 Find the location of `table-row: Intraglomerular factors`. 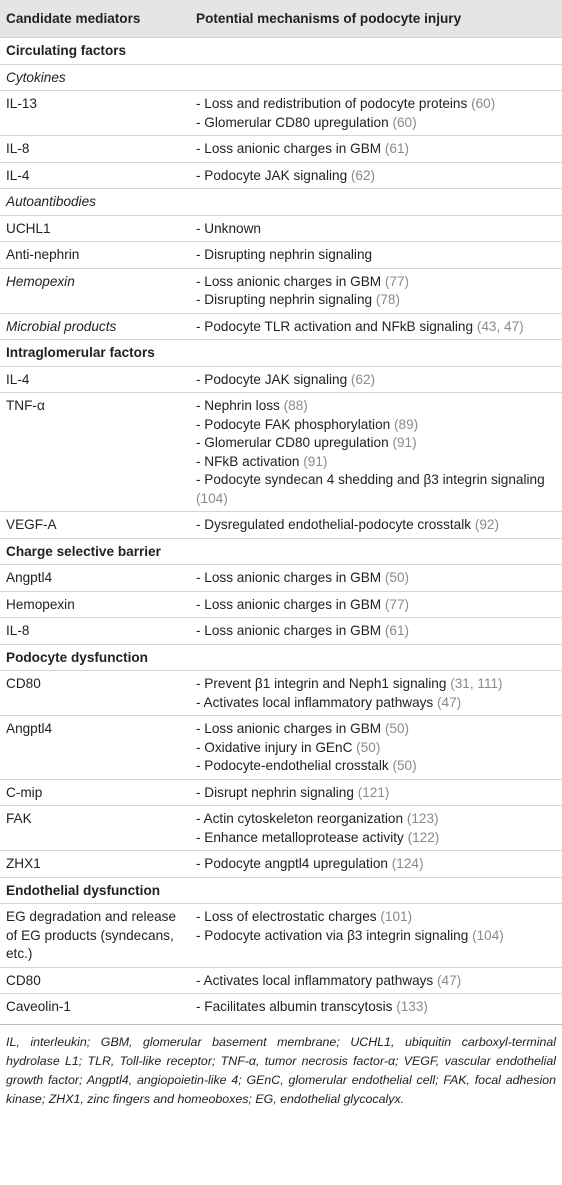

table-row: Intraglomerular factors is located at coordinates (281, 352).